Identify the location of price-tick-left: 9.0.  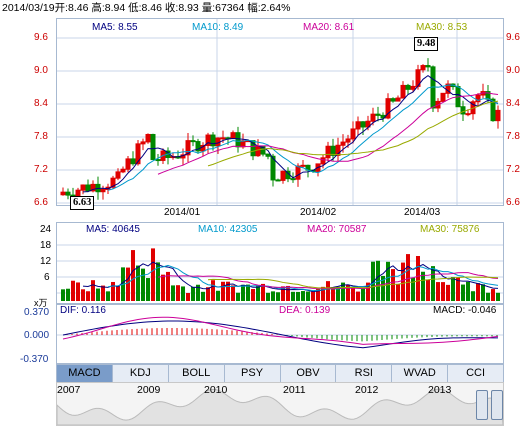
(41, 70).